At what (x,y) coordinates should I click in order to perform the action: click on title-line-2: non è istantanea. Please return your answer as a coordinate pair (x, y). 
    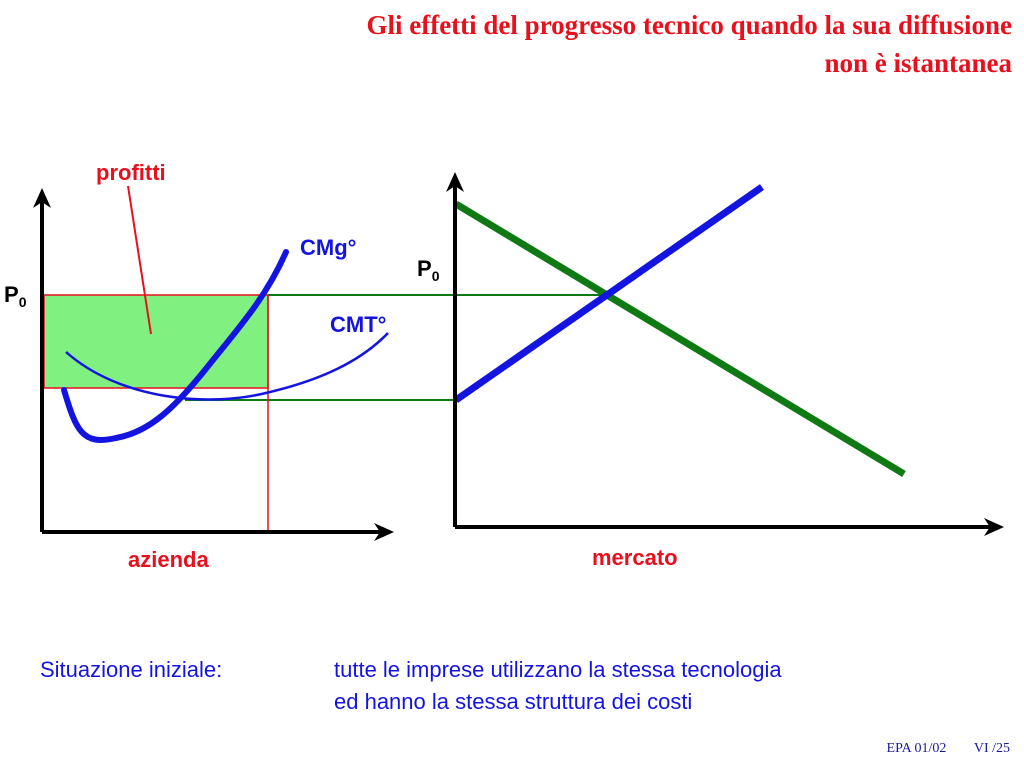
    Looking at the image, I should click on (918, 63).